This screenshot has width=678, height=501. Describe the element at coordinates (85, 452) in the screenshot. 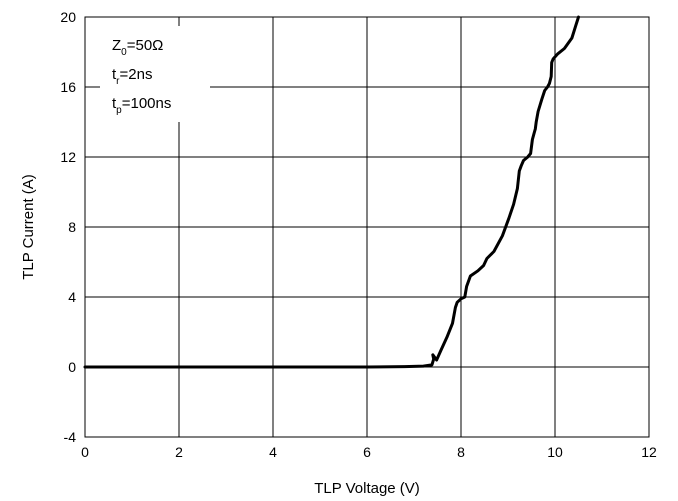

I see `x-tick-label: 0` at that location.